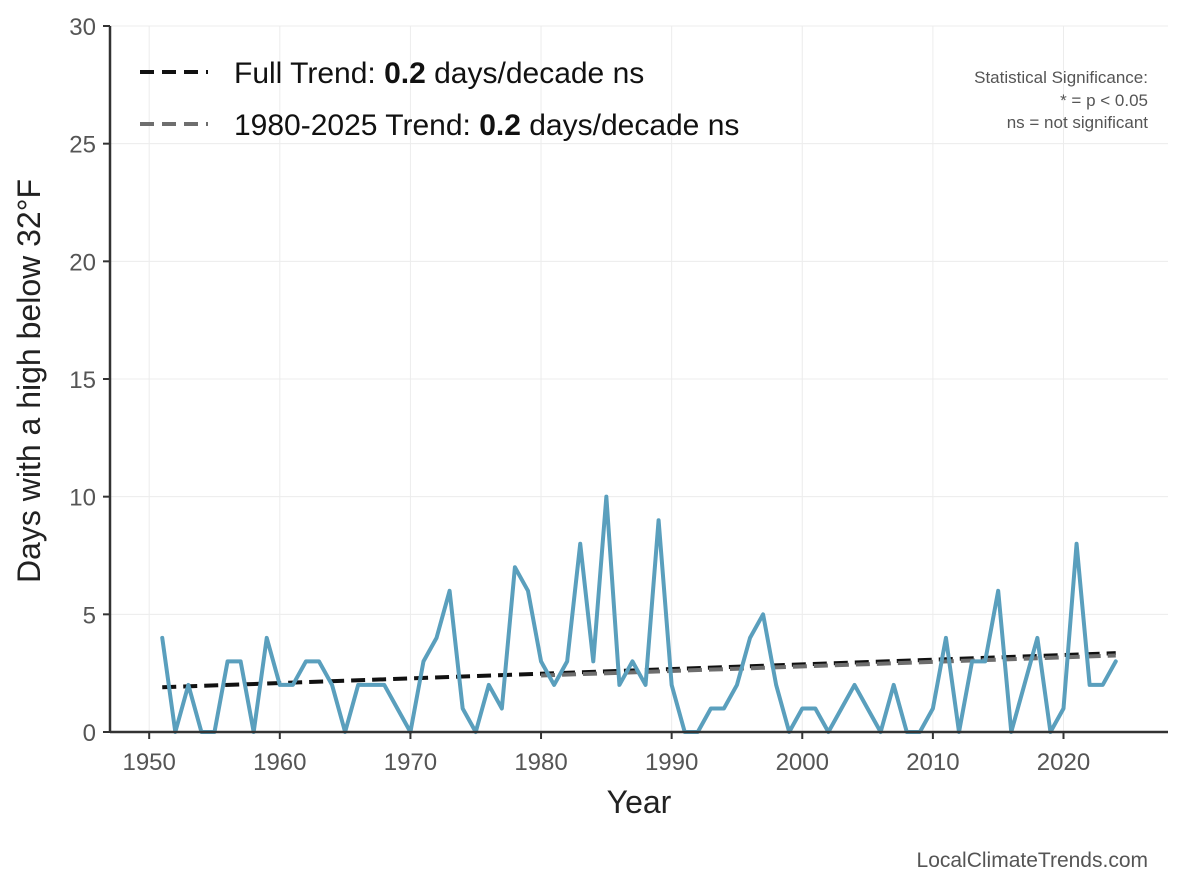 The image size is (1184, 893). What do you see at coordinates (639, 670) in the screenshot?
I see `full-trend-line` at bounding box center [639, 670].